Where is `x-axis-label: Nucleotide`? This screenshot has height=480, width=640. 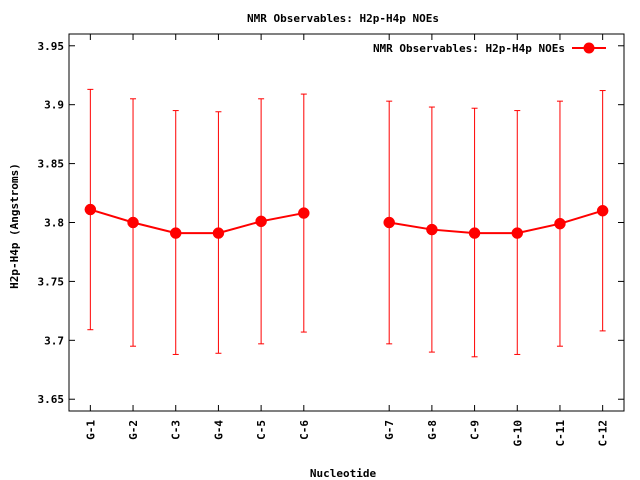
x-axis-label: Nucleotide is located at coordinates (343, 473).